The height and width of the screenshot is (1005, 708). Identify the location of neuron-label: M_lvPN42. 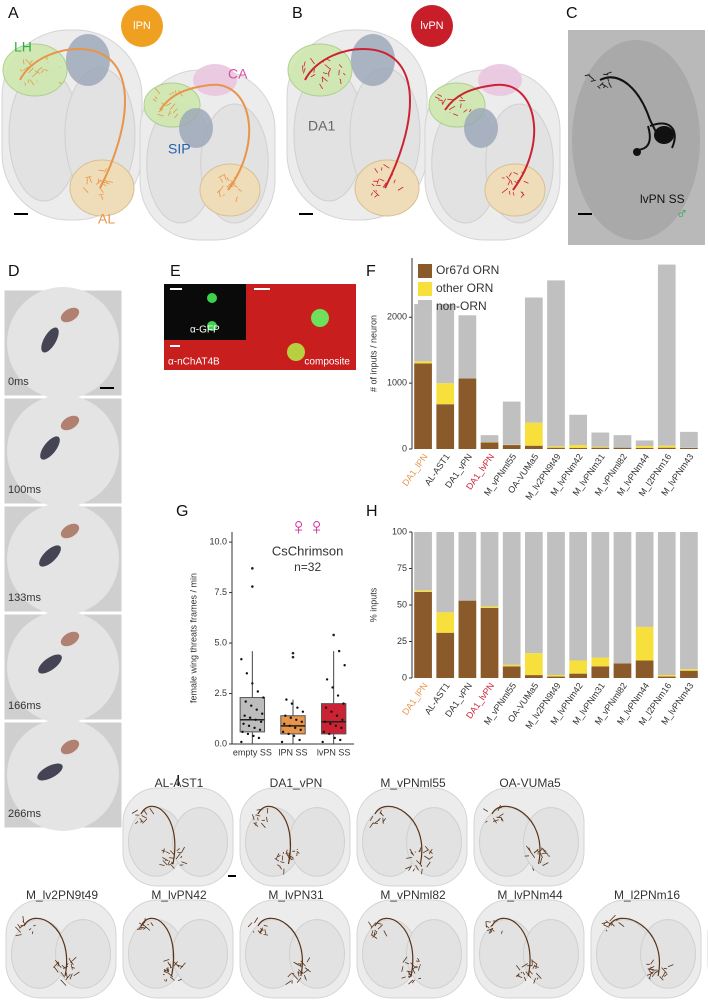
(179, 895).